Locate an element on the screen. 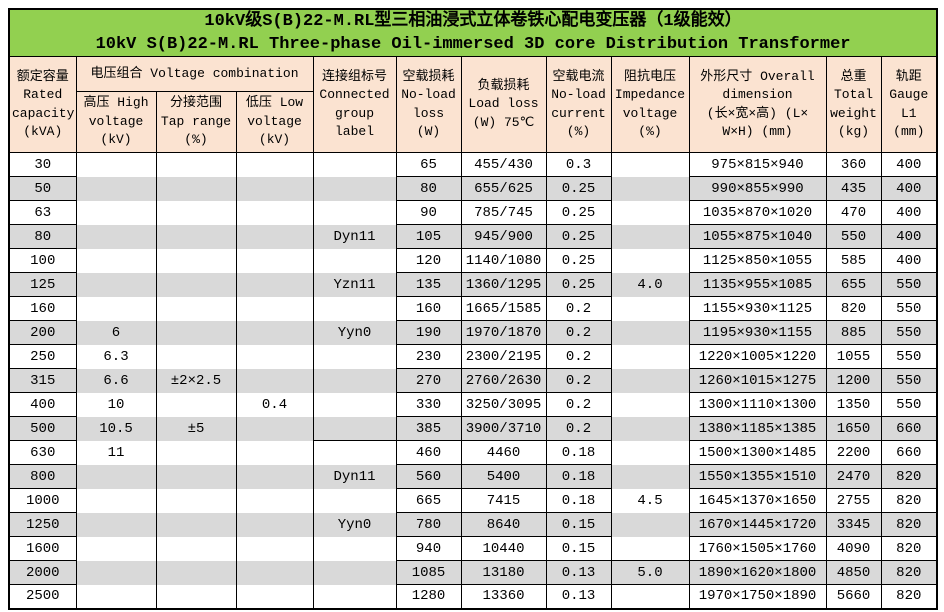  cell-capacity: 1250 is located at coordinates (42, 524).